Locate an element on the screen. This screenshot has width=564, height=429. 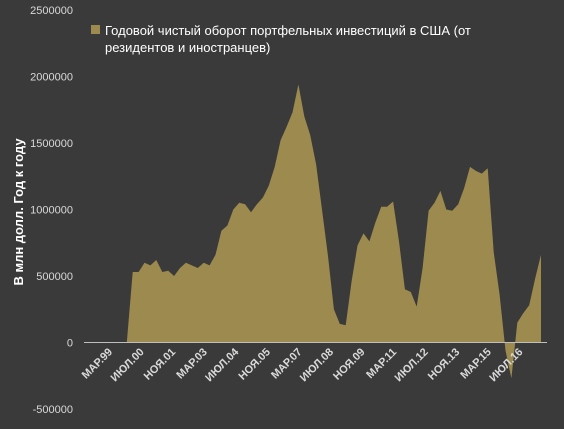
legend-swatch is located at coordinates (95, 29).